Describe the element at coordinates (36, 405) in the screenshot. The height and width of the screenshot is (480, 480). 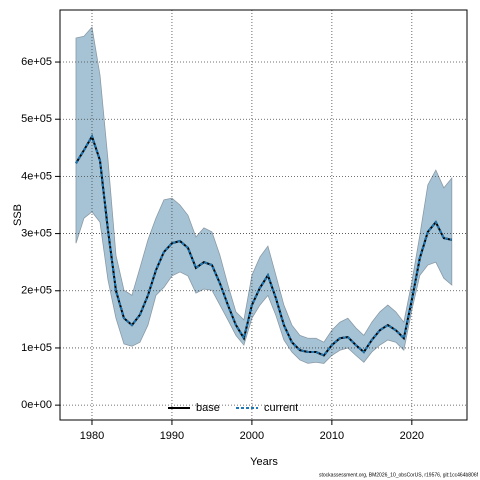
I see `y-tick-label: 0e+00` at that location.